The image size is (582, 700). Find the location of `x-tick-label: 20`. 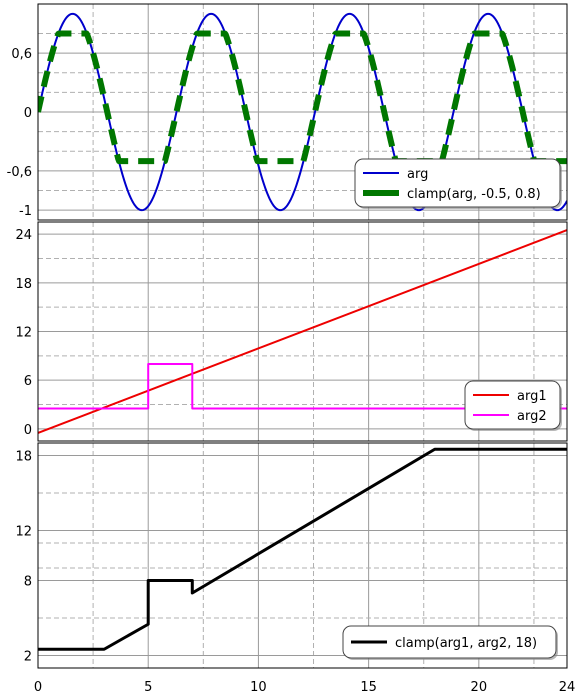

x-tick-label: 20 is located at coordinates (479, 687).